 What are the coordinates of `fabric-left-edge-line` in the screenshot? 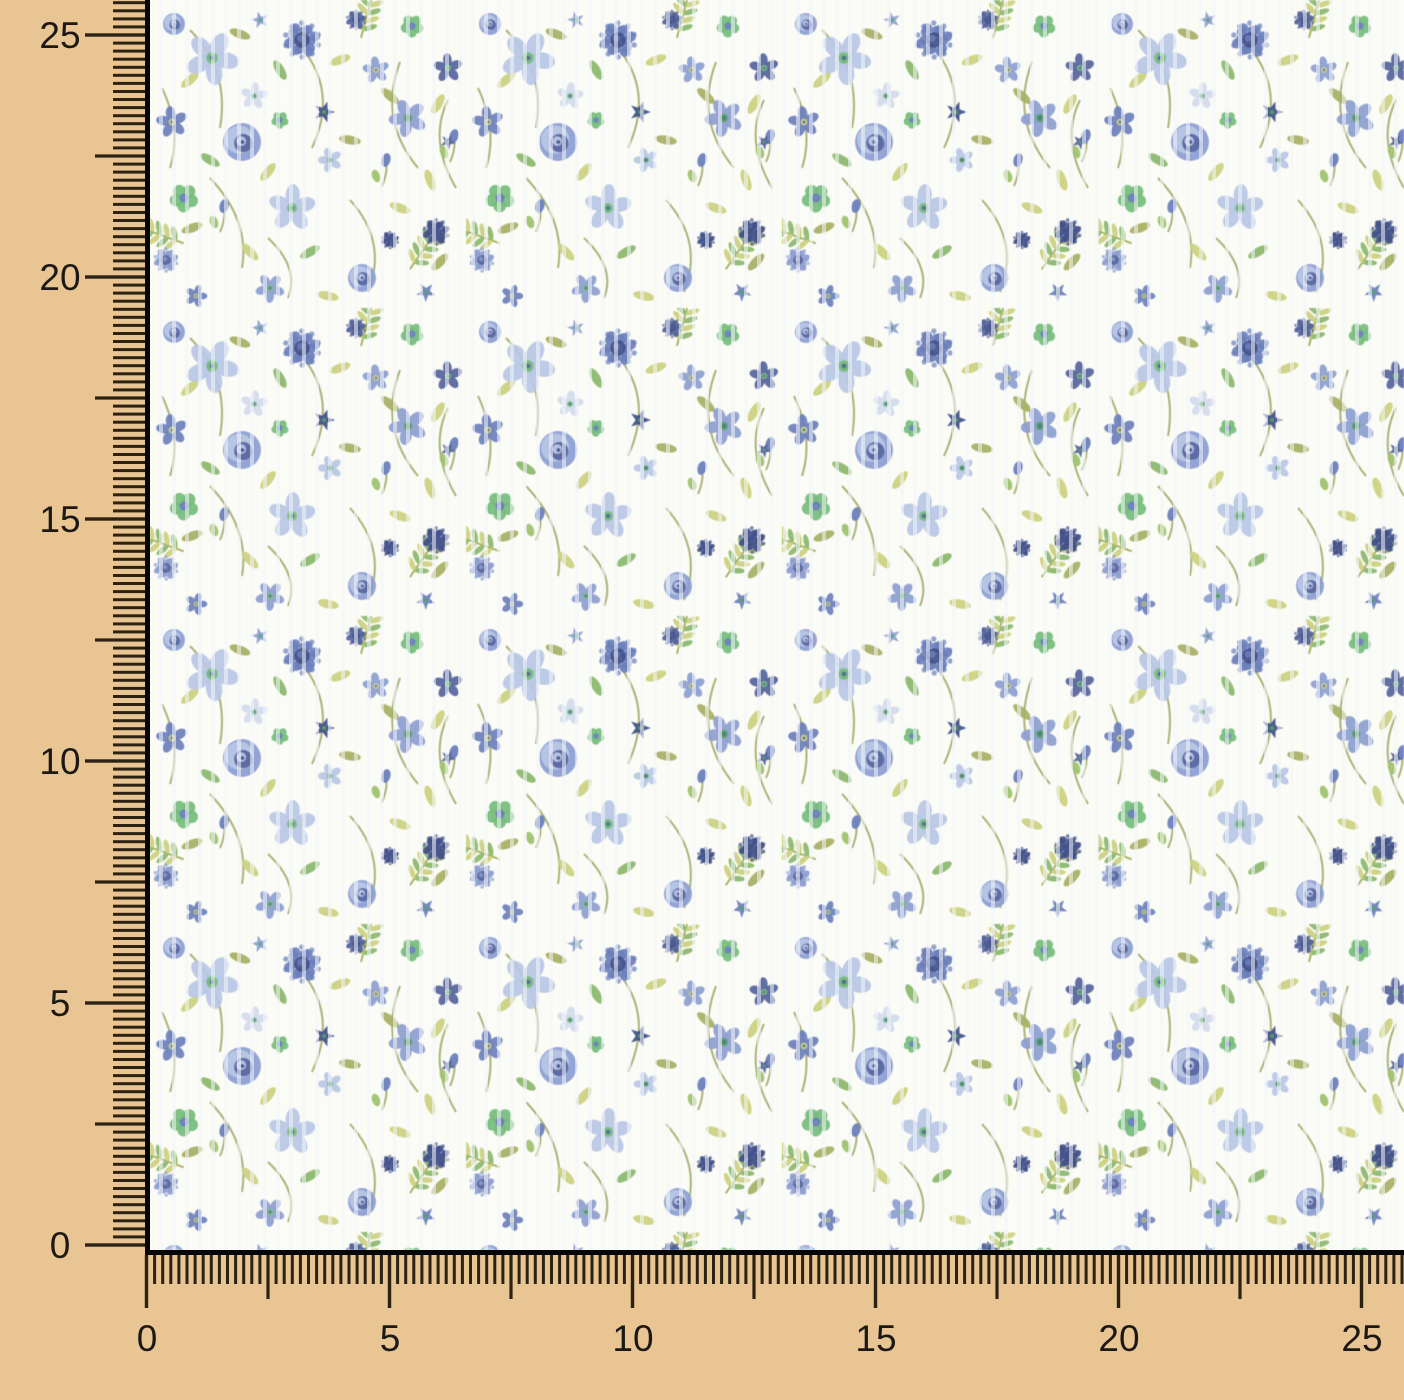 It's located at (147, 627).